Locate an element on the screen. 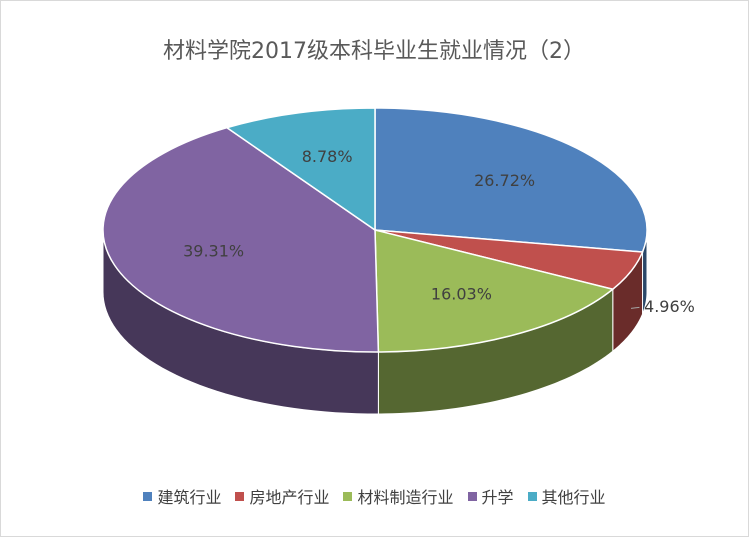 This screenshot has width=749, height=537. legend-label: 材料制造行业 is located at coordinates (405, 497).